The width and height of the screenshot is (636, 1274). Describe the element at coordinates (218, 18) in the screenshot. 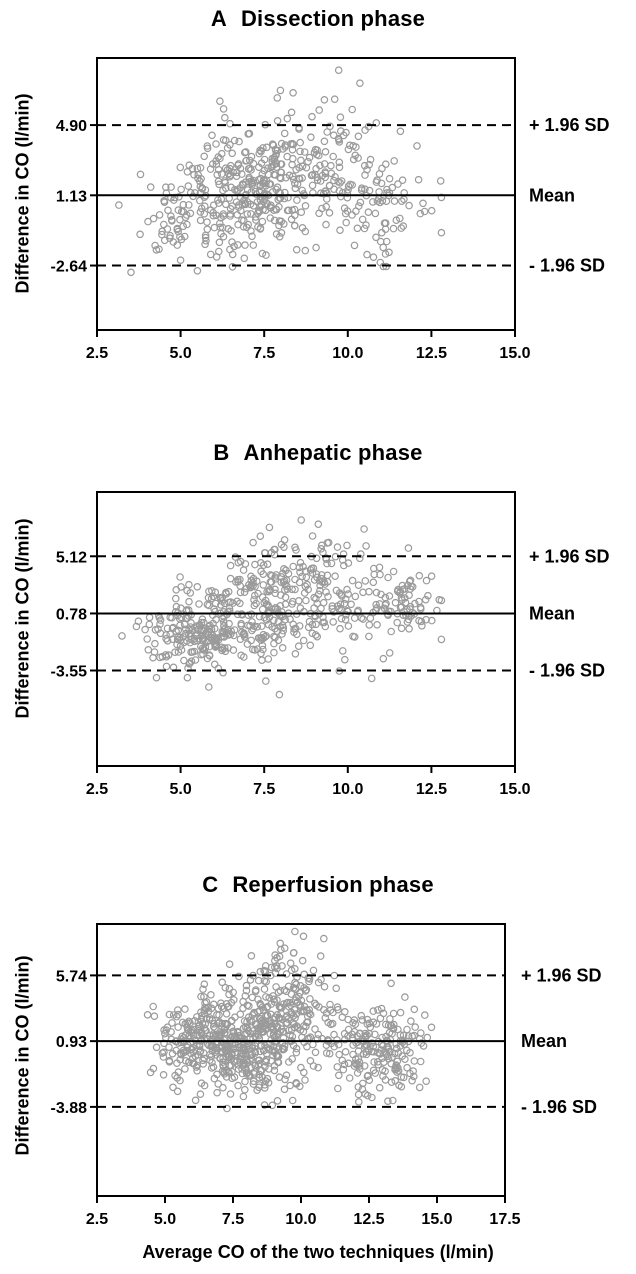

I see `panel-a-letter: A` at that location.